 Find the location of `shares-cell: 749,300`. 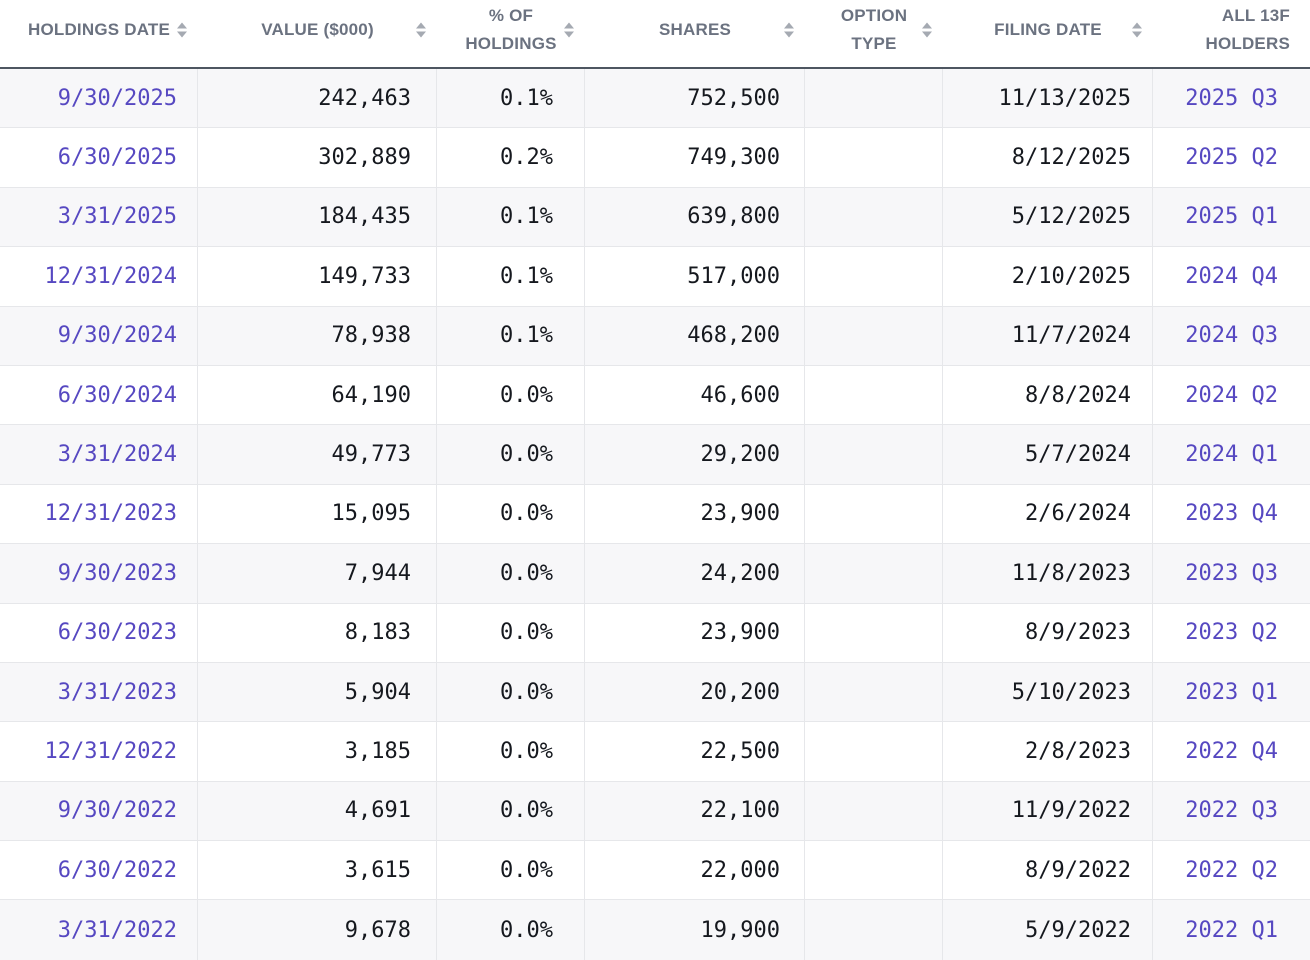

shares-cell: 749,300 is located at coordinates (695, 157).